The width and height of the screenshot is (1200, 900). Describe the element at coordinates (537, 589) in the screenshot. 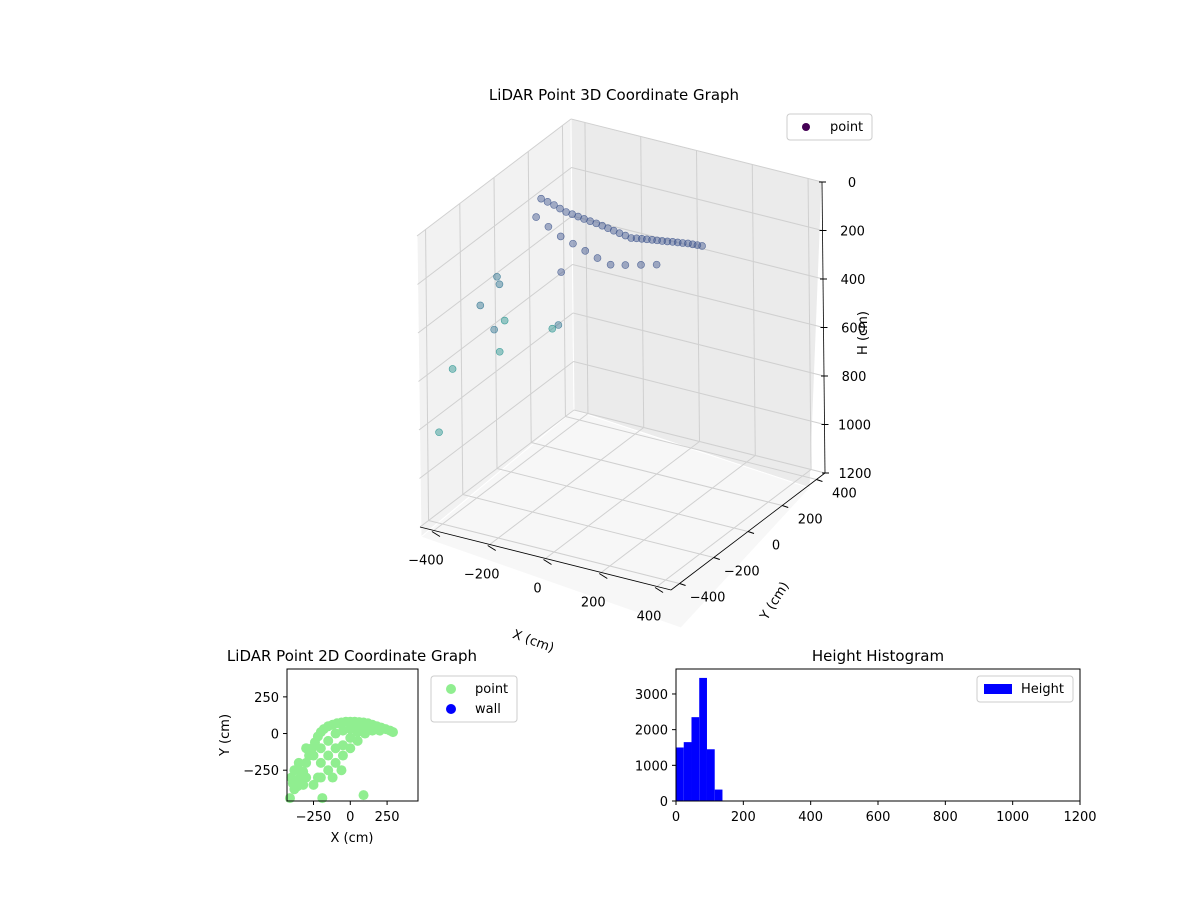

I see `x-tick-label-3d: 0` at that location.